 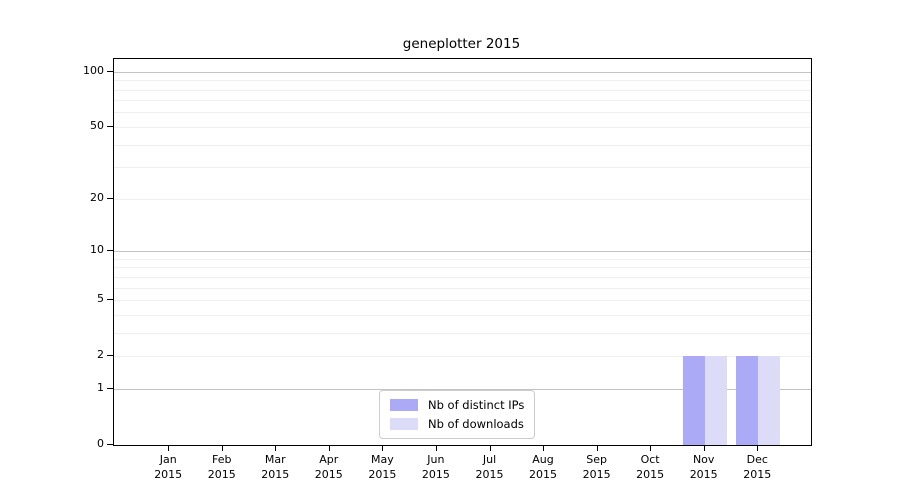 What do you see at coordinates (476, 424) in the screenshot?
I see `legend-label: Nb of downloads` at bounding box center [476, 424].